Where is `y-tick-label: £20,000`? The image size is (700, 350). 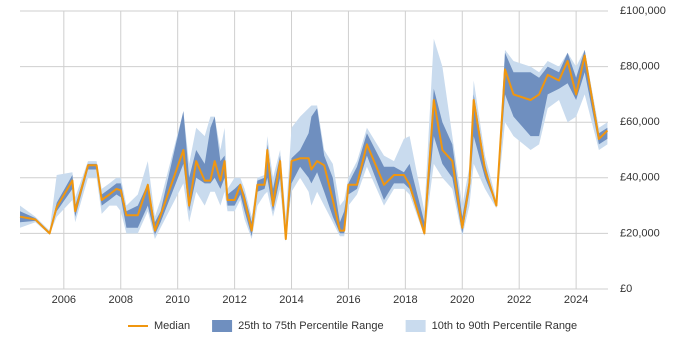
y-tick-label: £20,000 is located at coordinates (640, 233).